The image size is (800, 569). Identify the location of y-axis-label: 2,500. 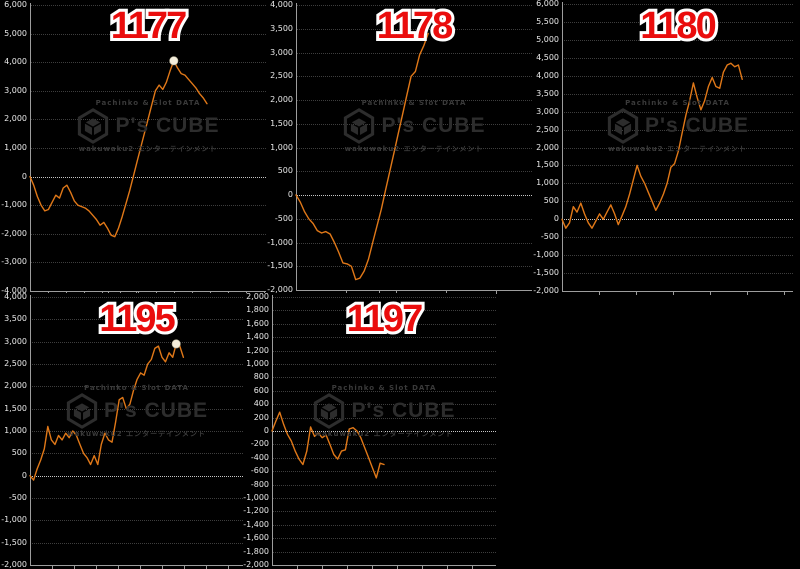
(547, 129).